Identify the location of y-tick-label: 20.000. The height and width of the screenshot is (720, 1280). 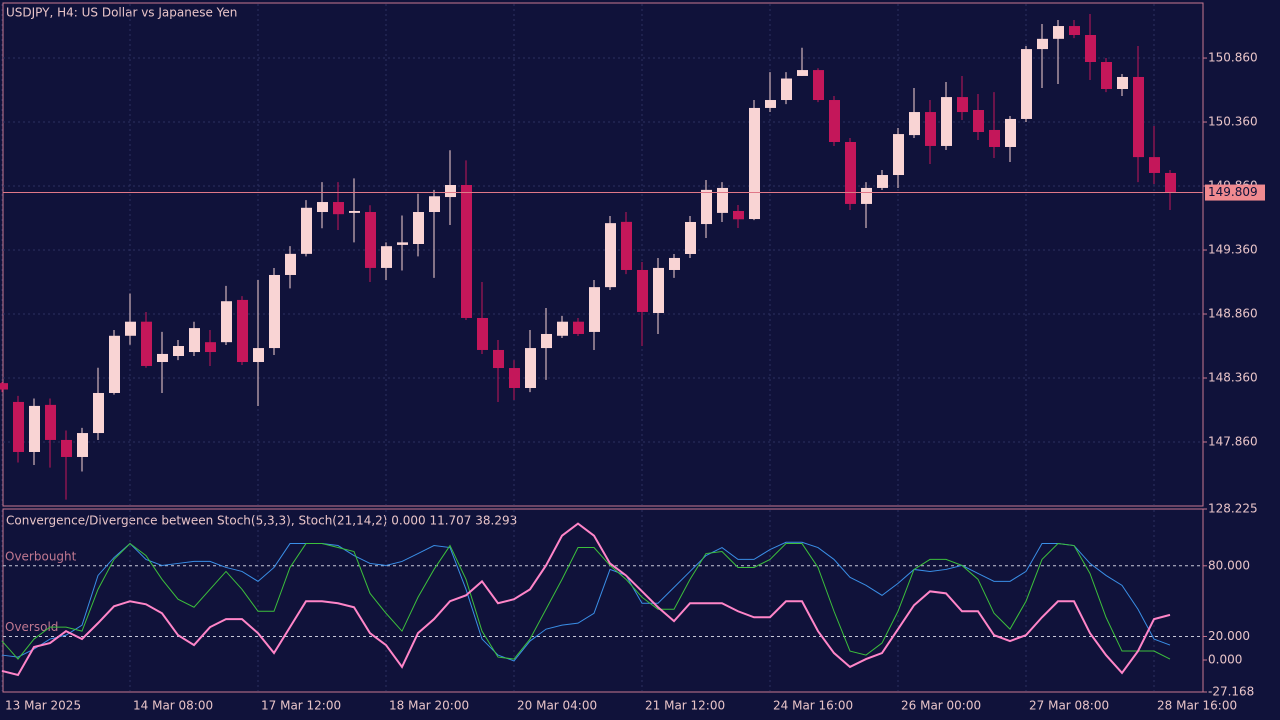
(1229, 636).